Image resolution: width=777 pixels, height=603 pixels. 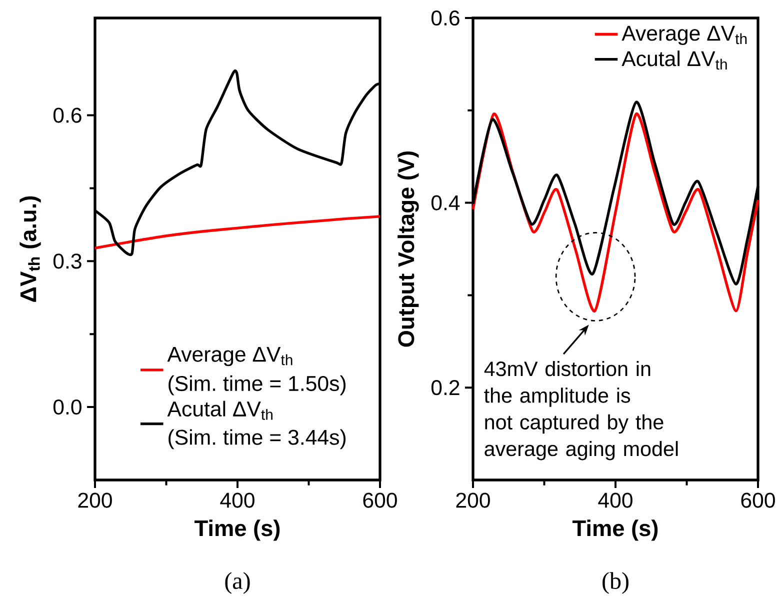 I want to click on y-tick-label: 0.2, so click(x=445, y=388).